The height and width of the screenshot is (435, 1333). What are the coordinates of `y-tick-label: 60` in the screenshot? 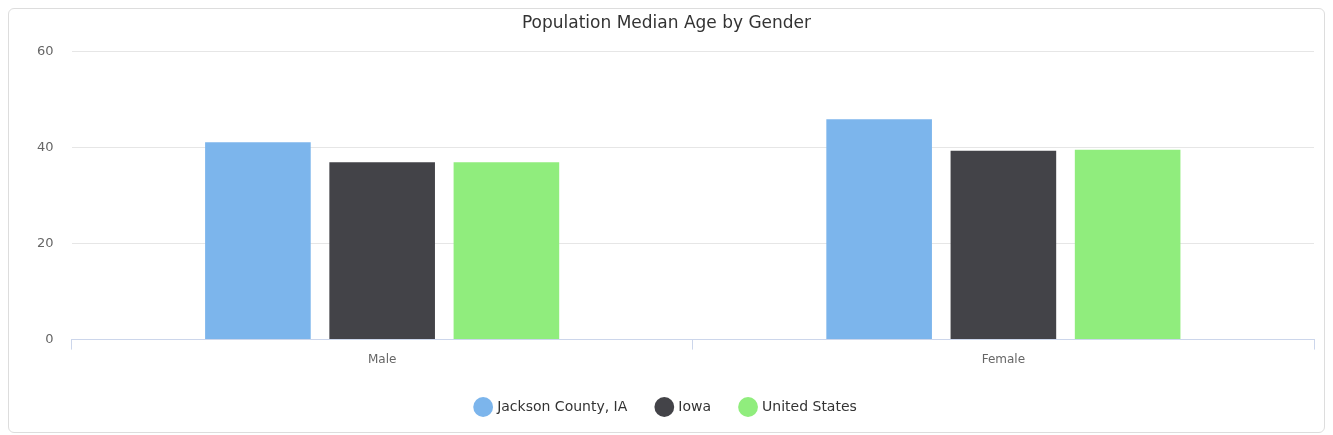 It's located at (45, 50).